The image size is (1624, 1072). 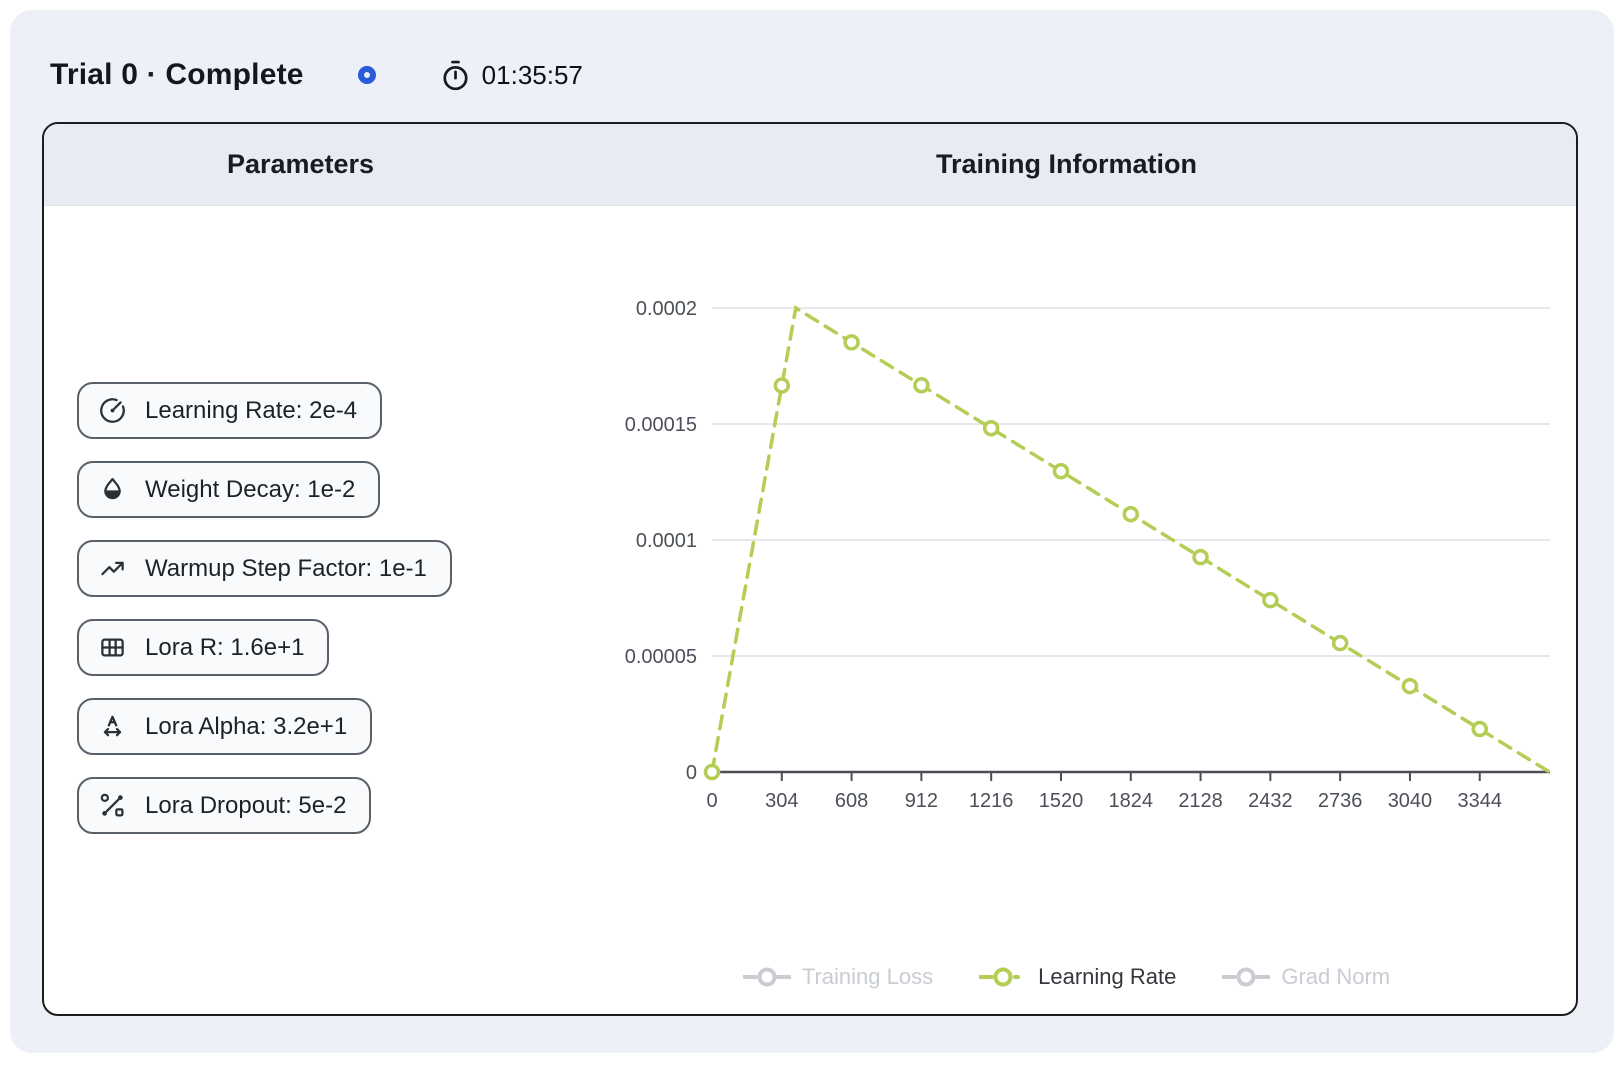 I want to click on chart-legend: Training Loss Learning Rate Grad Norm, so click(x=1066, y=977).